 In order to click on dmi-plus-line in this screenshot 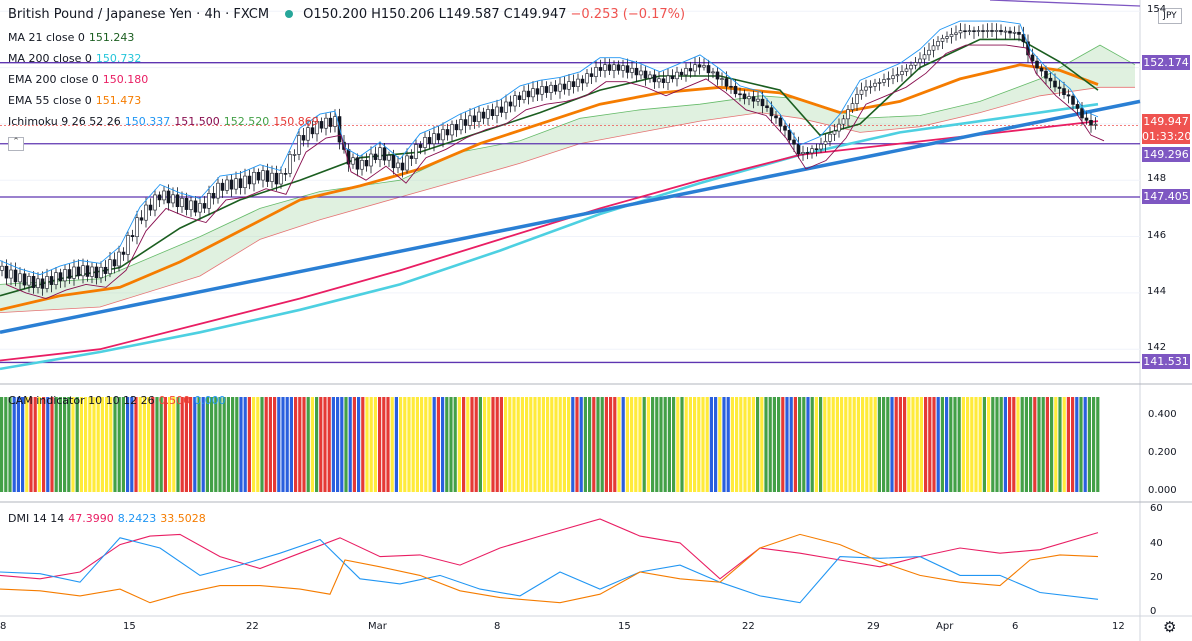, I will do `click(549, 549)`.